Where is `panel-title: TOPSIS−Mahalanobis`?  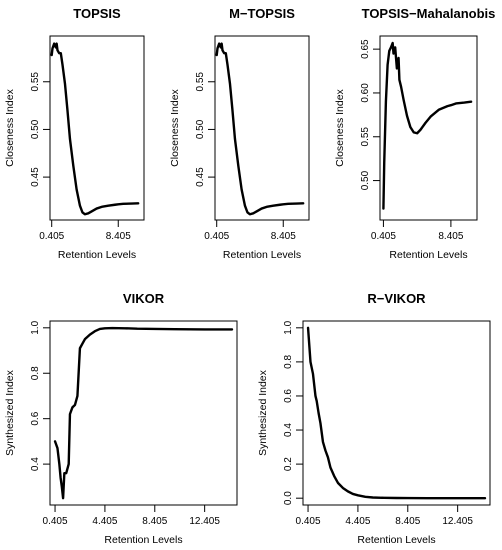
panel-title: TOPSIS−Mahalanobis is located at coordinates (429, 13).